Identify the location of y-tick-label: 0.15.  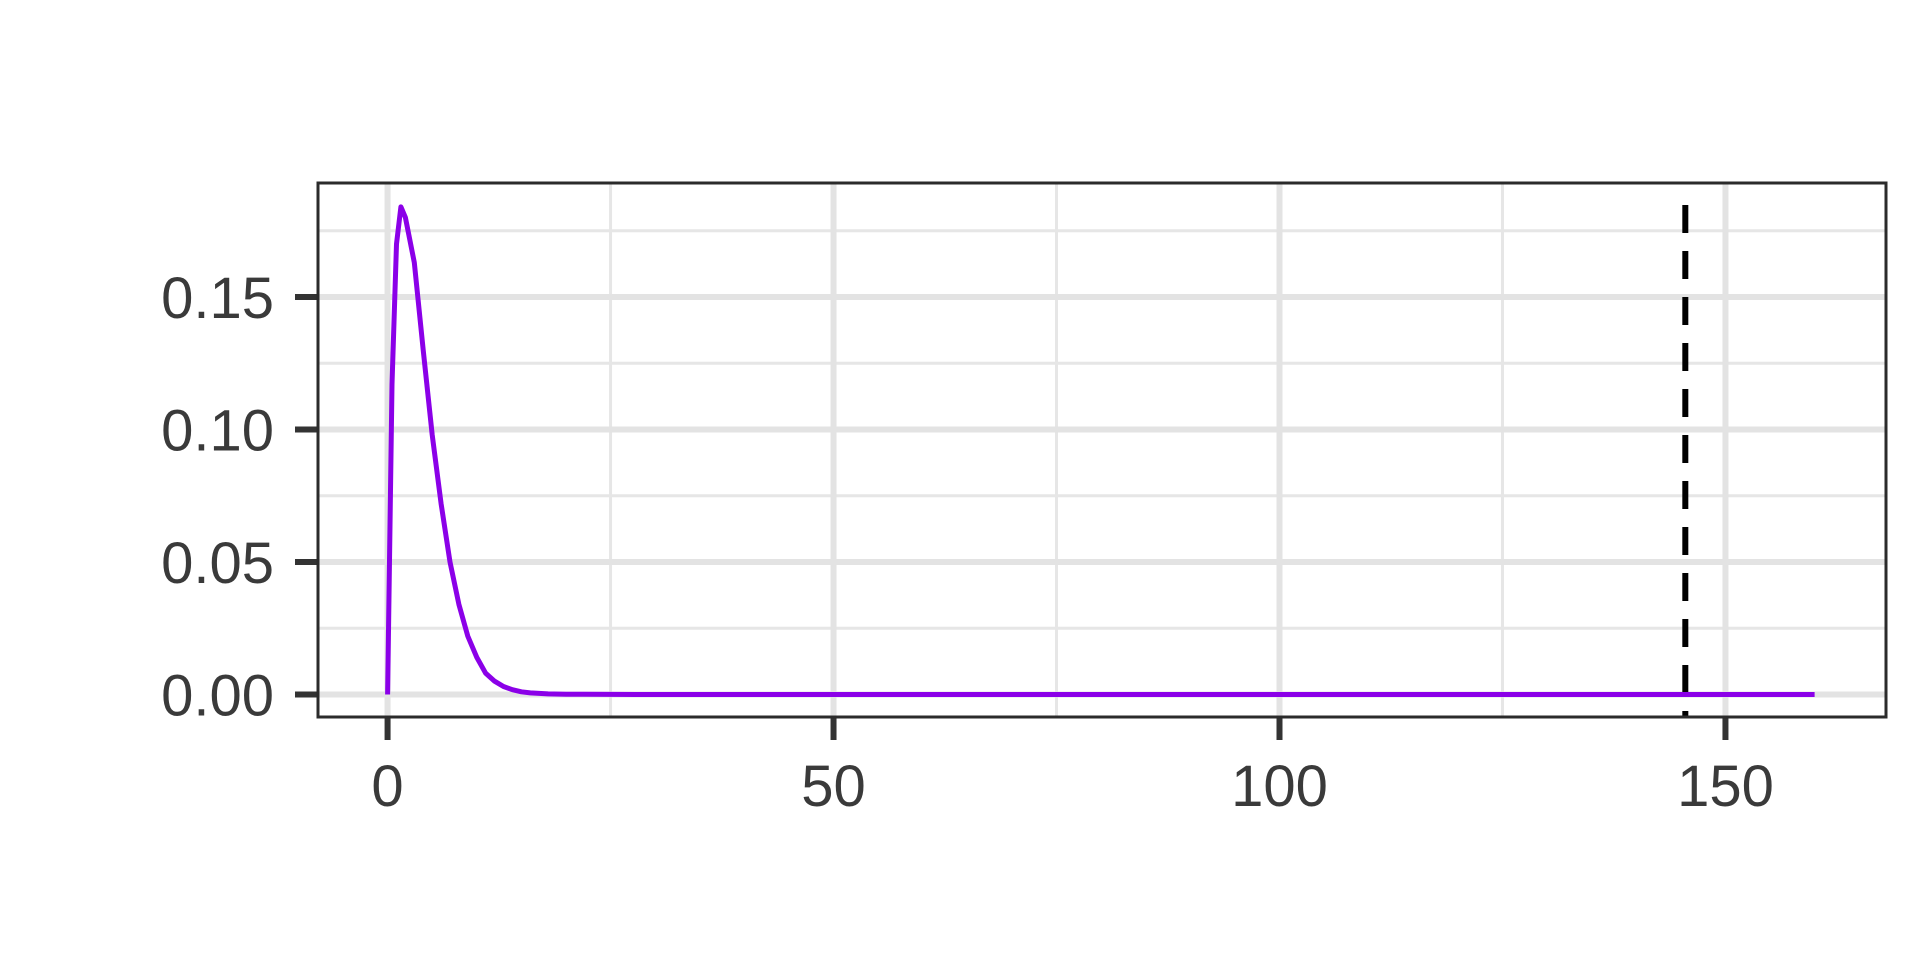
(217, 298).